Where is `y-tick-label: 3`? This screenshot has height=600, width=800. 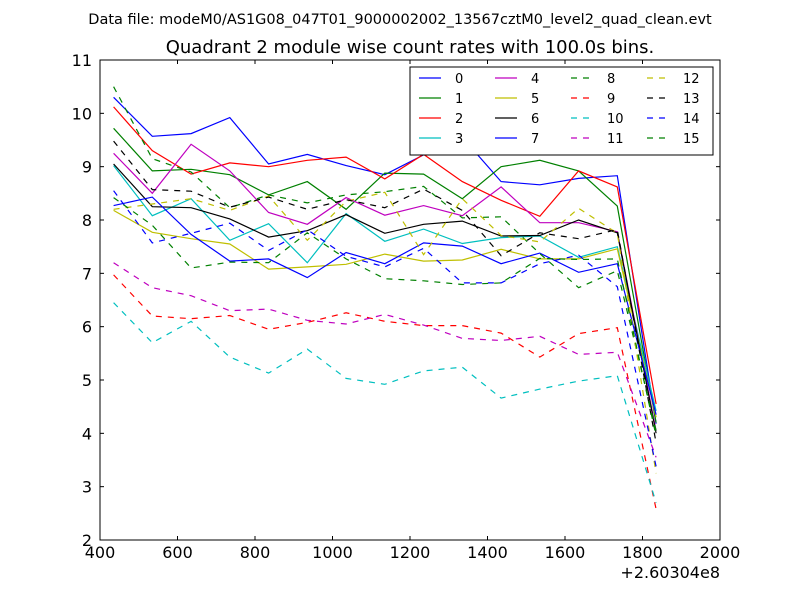 y-tick-label: 3 is located at coordinates (87, 487).